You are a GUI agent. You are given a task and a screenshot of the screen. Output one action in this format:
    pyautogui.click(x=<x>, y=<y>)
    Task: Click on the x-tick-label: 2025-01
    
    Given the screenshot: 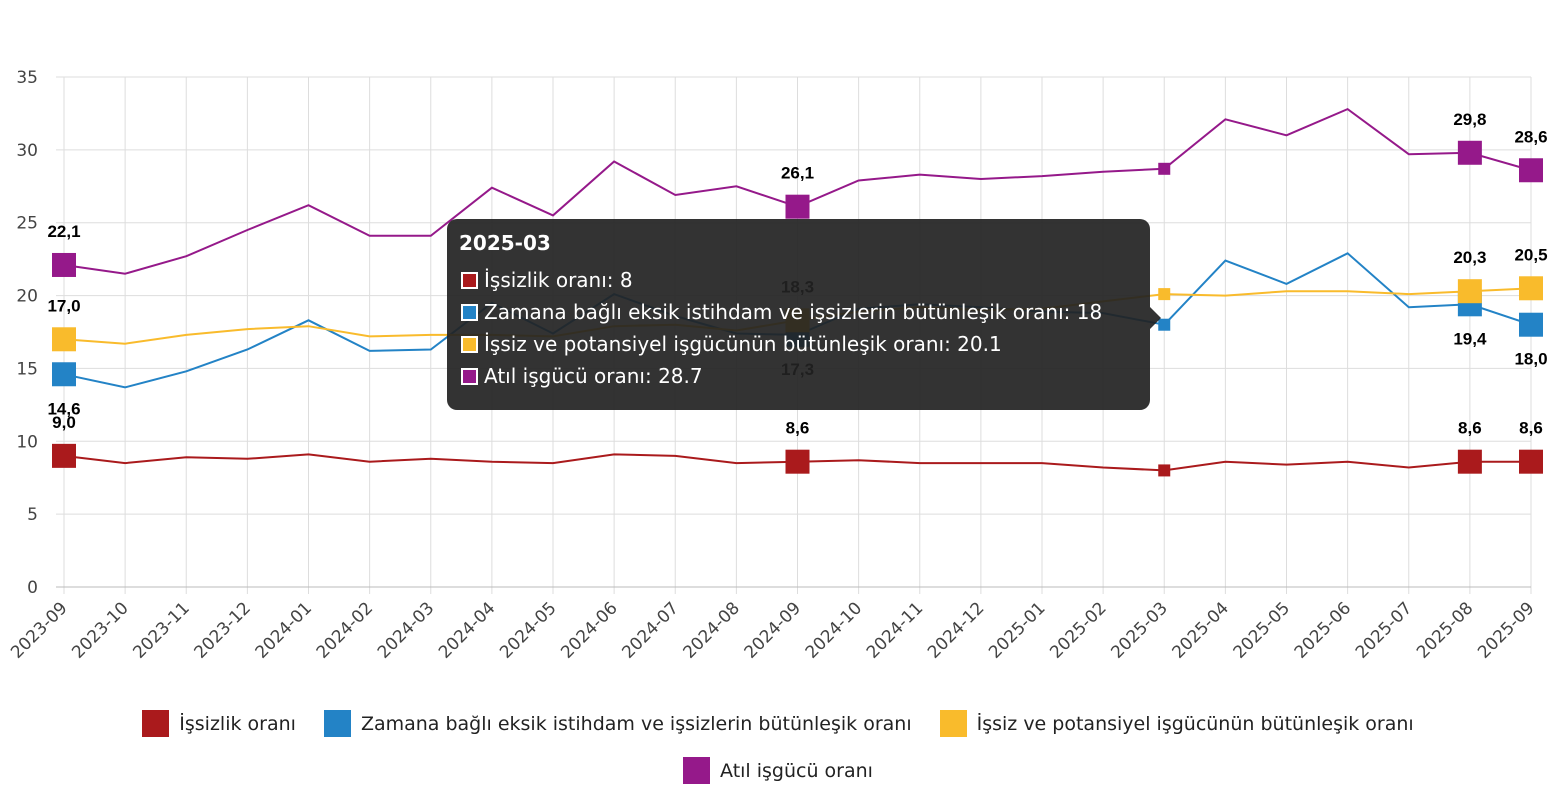 What is the action you would take?
    pyautogui.click(x=1017, y=630)
    